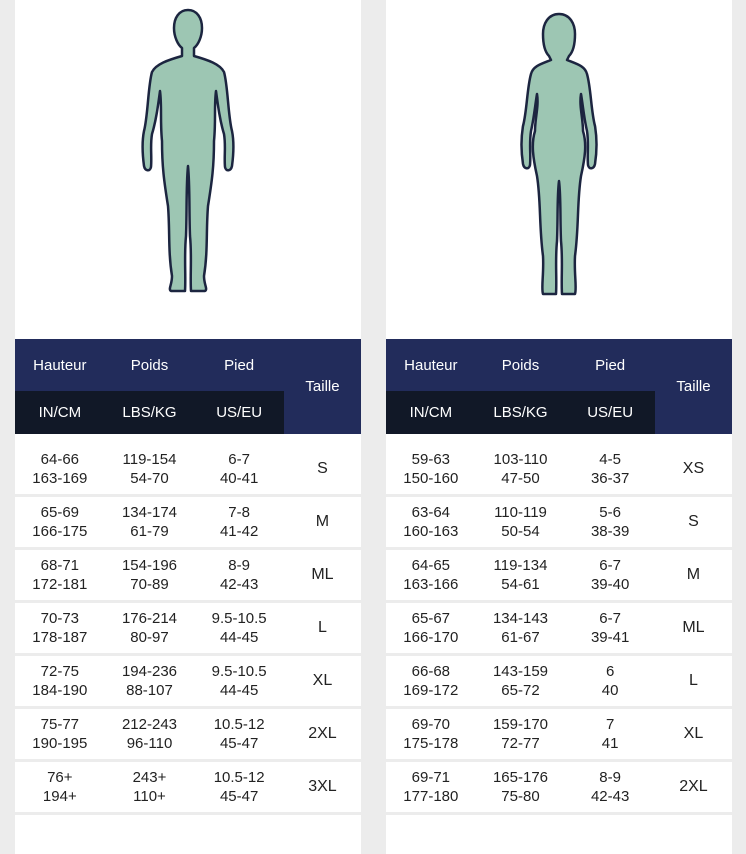 The image size is (746, 854). I want to click on foot-cell: 10.5-12 45-47, so click(239, 734).